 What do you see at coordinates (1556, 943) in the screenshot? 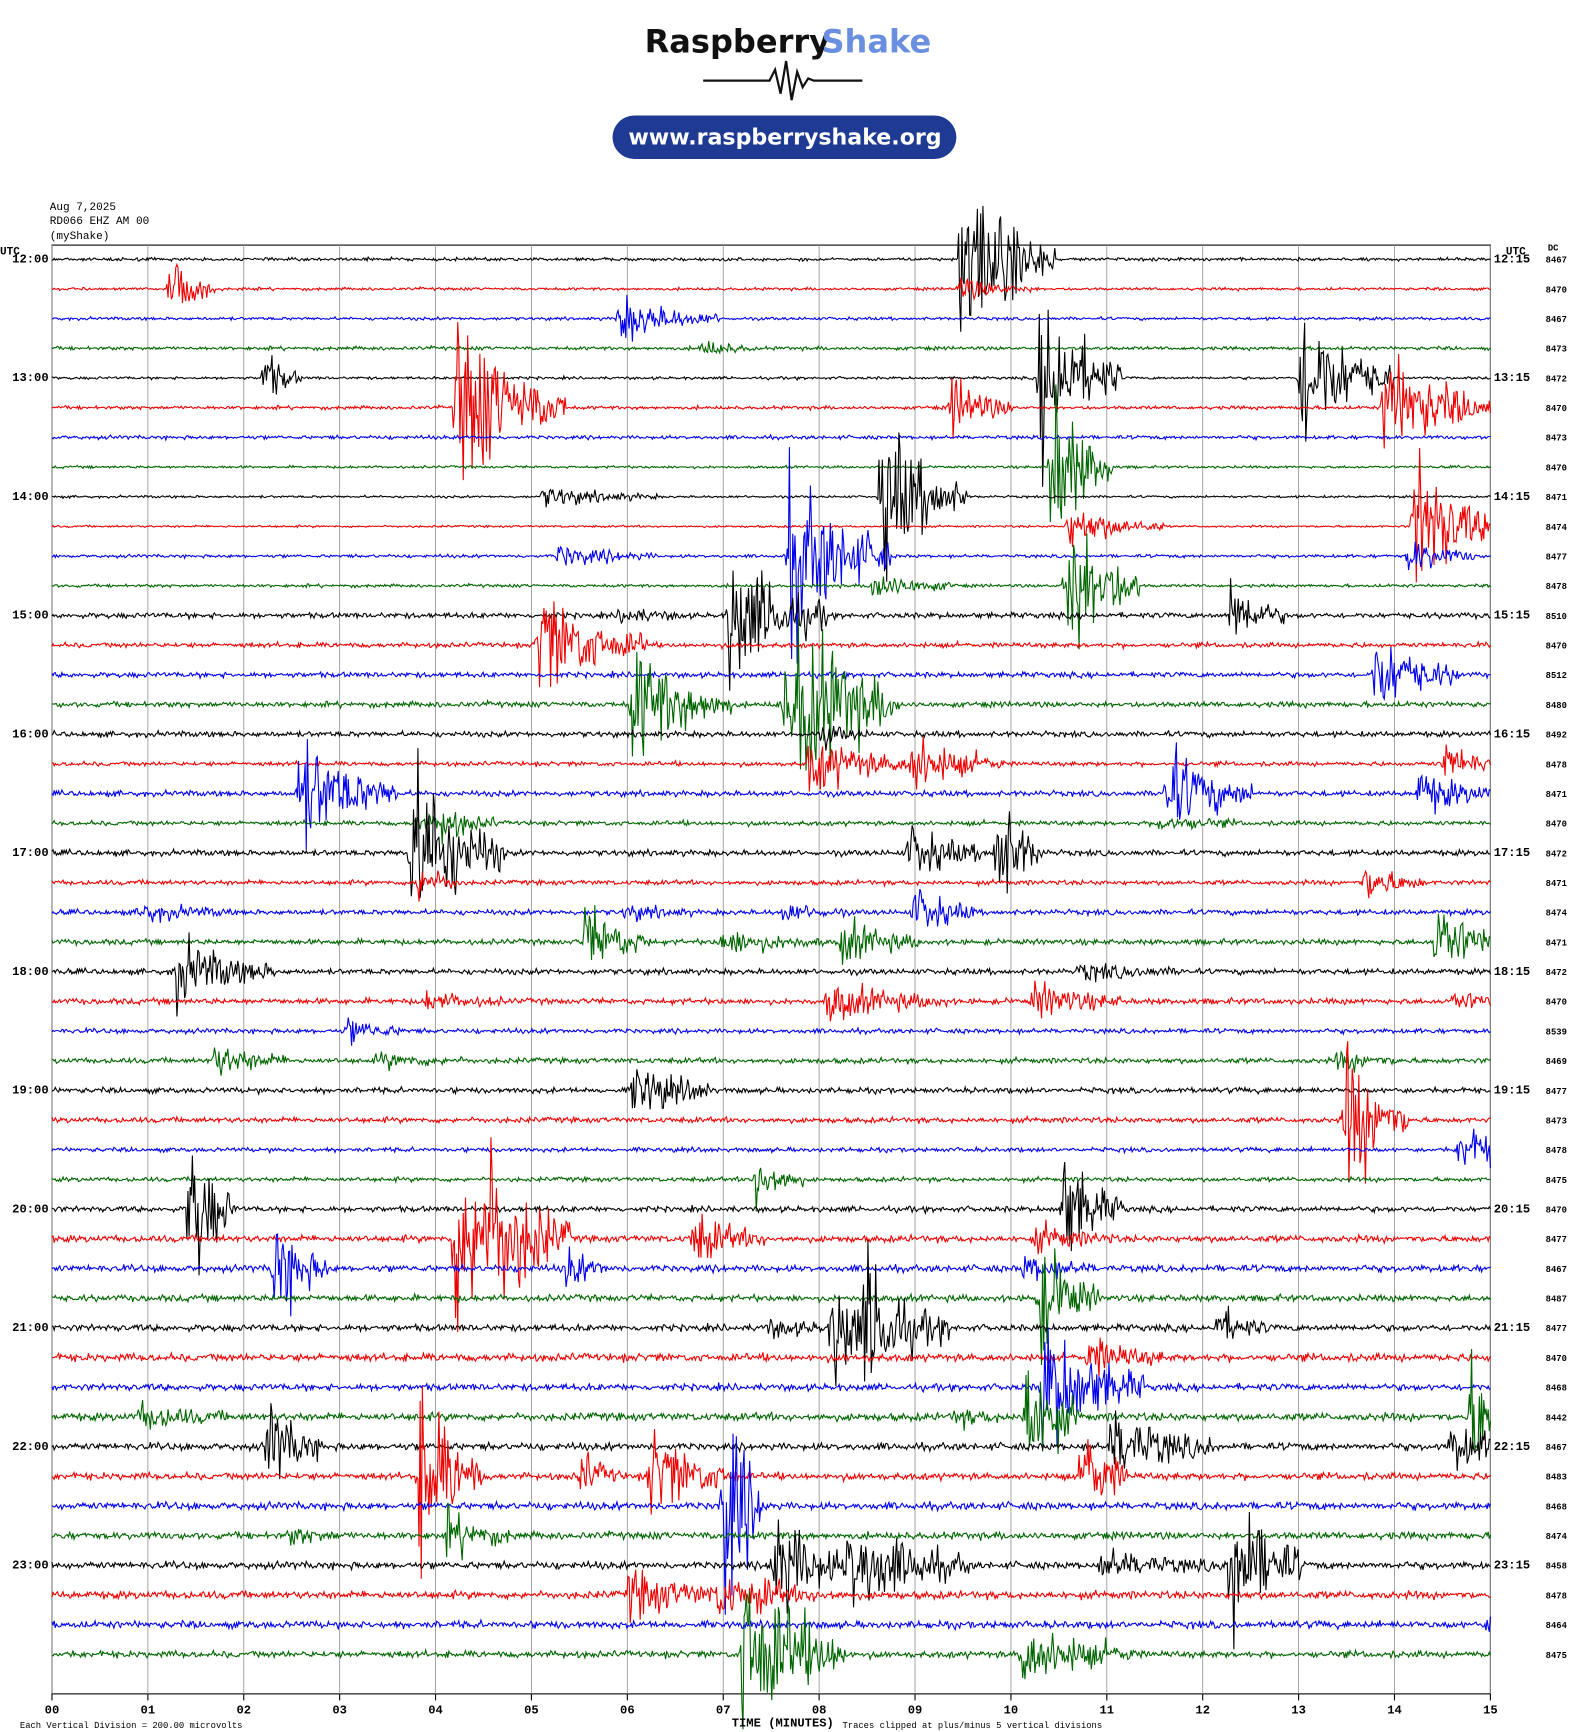
I see `dc-value: 8471` at bounding box center [1556, 943].